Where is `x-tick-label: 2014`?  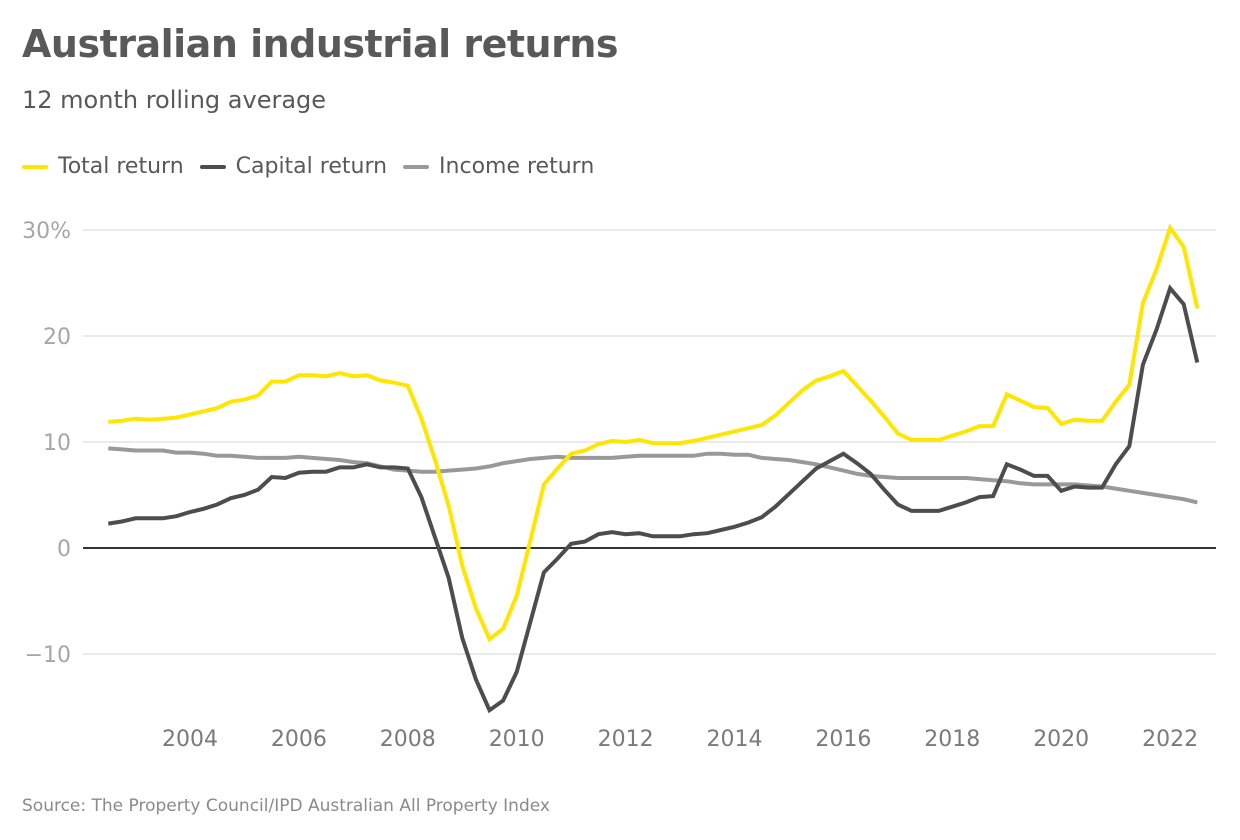
x-tick-label: 2014 is located at coordinates (735, 739).